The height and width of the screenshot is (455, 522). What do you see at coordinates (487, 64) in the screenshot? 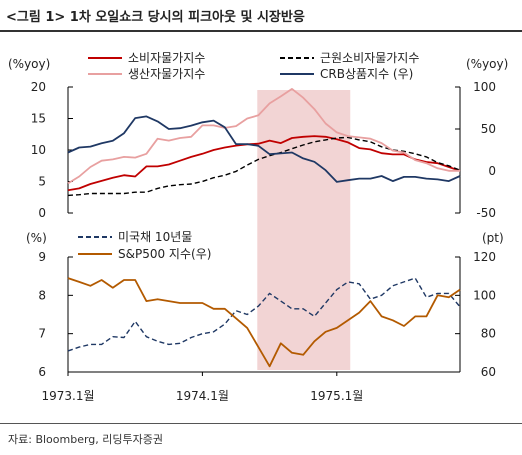
I see `right-unit-label: (%yoy)` at bounding box center [487, 64].